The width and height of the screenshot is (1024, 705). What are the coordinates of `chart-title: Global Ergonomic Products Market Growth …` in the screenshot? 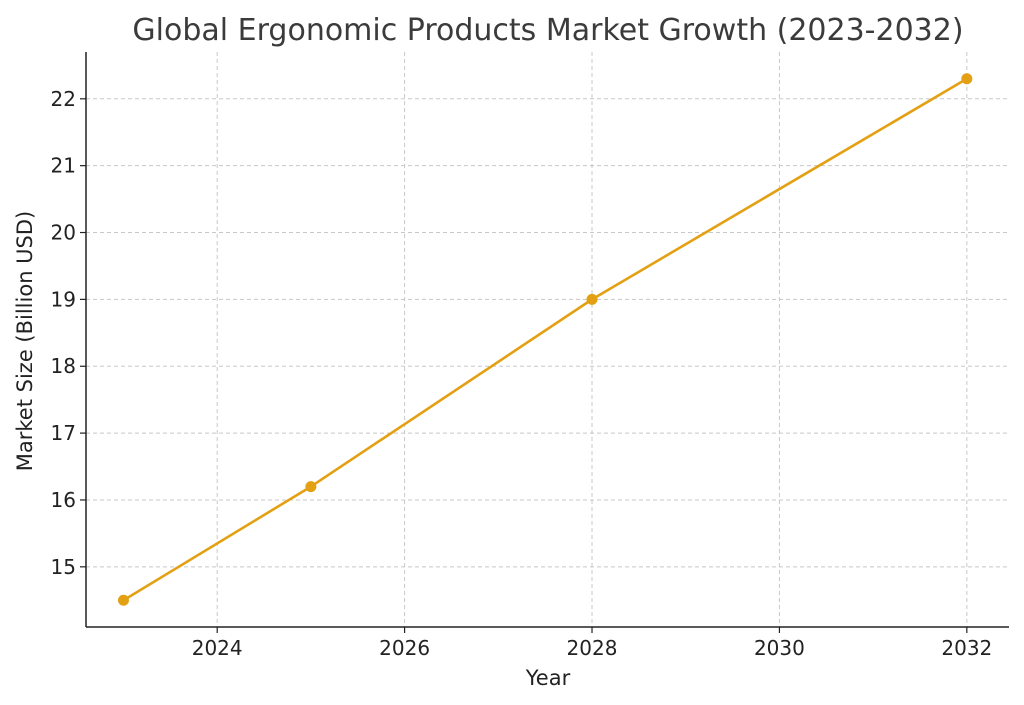 It's located at (547, 30).